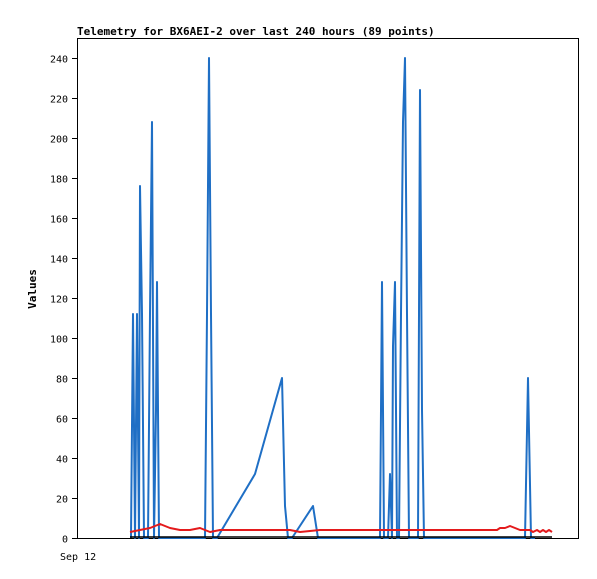 The width and height of the screenshot is (597, 579). Describe the element at coordinates (62, 380) in the screenshot. I see `y-tick-label: 80` at that location.